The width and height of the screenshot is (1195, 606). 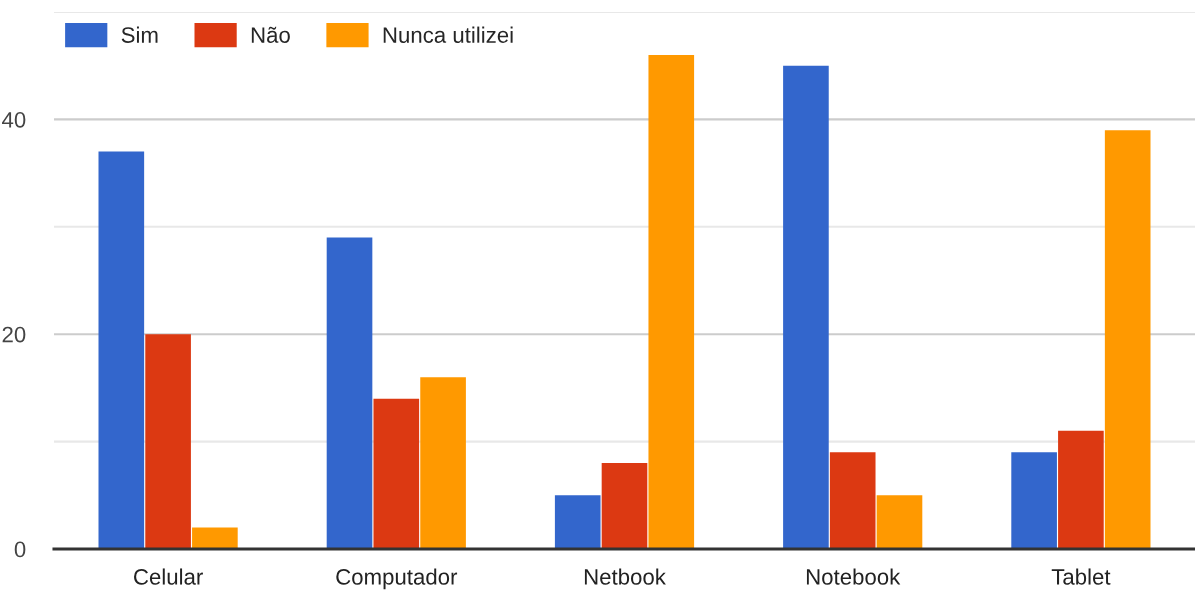 What do you see at coordinates (14, 334) in the screenshot?
I see `y-tick-label: 20` at bounding box center [14, 334].